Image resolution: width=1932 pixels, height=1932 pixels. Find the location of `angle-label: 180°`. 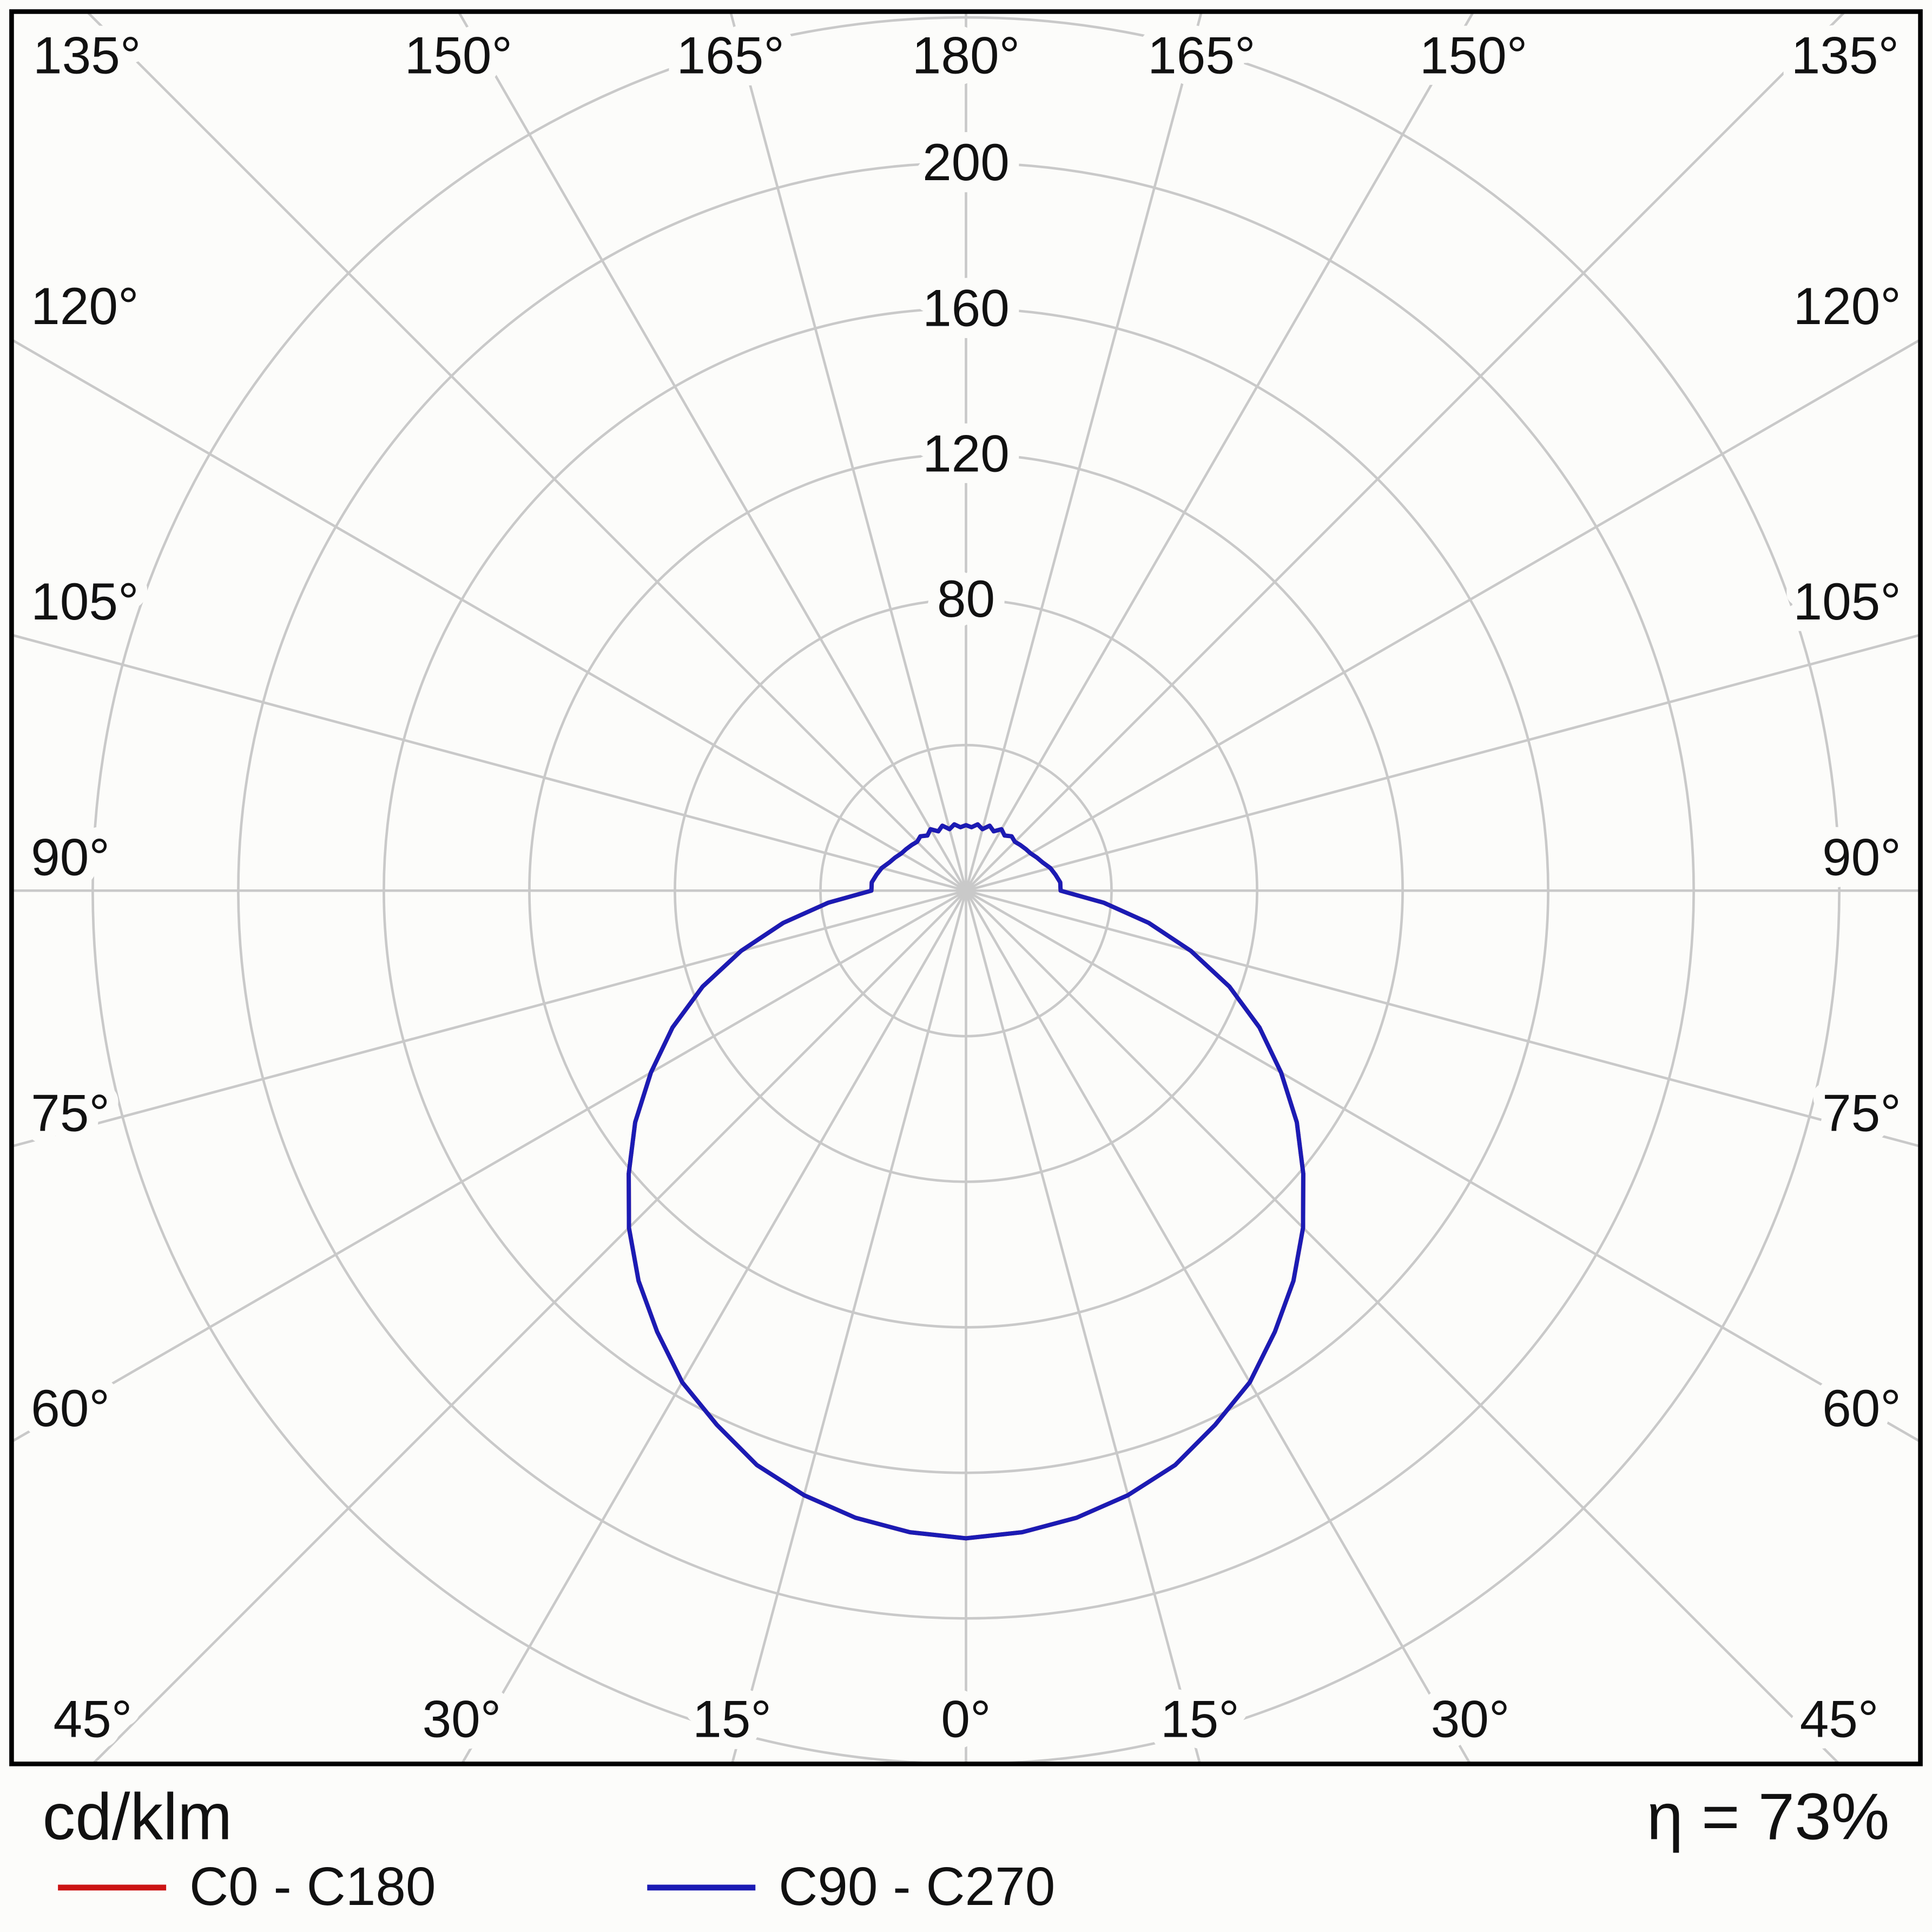

angle-label: 180° is located at coordinates (966, 56).